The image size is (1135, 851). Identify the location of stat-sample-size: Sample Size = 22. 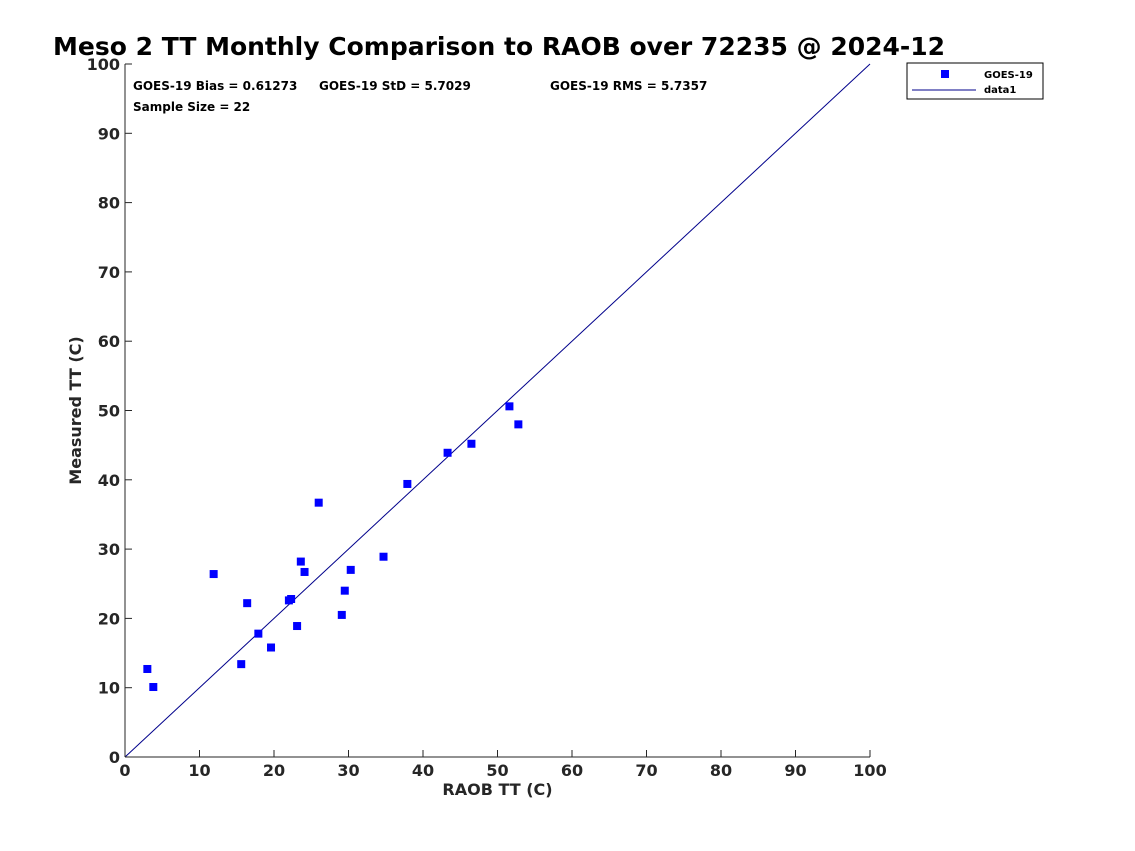
(191, 107).